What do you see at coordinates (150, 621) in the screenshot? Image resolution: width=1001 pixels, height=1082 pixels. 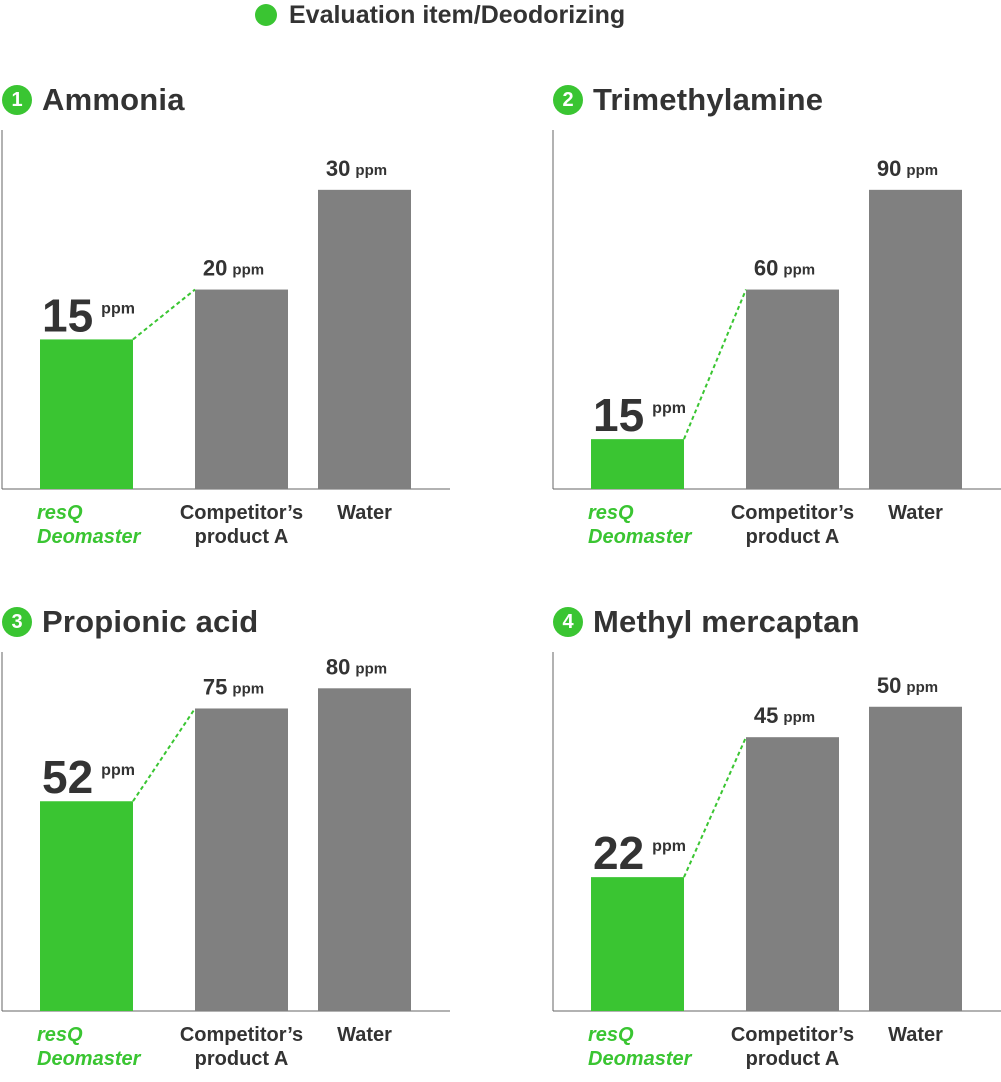 I see `chart-title-text: Propionic acid` at bounding box center [150, 621].